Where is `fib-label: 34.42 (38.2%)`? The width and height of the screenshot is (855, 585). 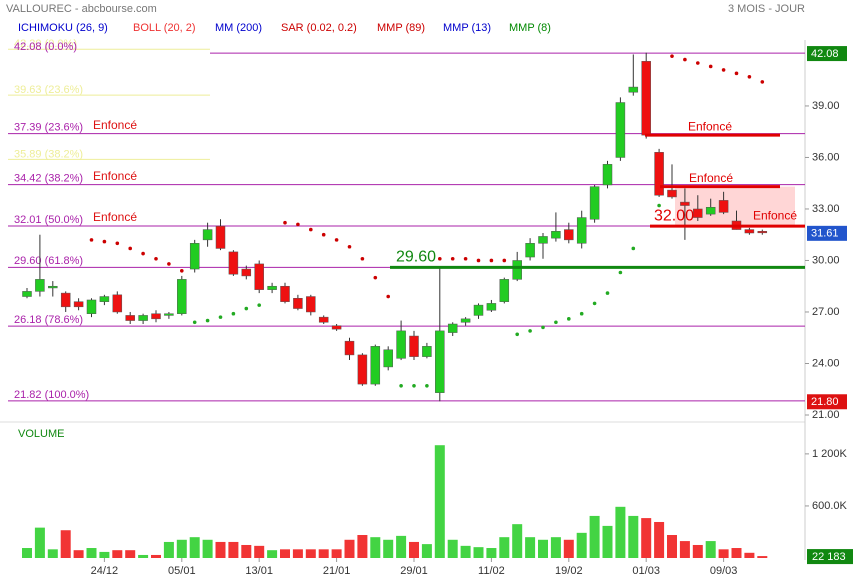 fib-label: 34.42 (38.2%) is located at coordinates (48, 178).